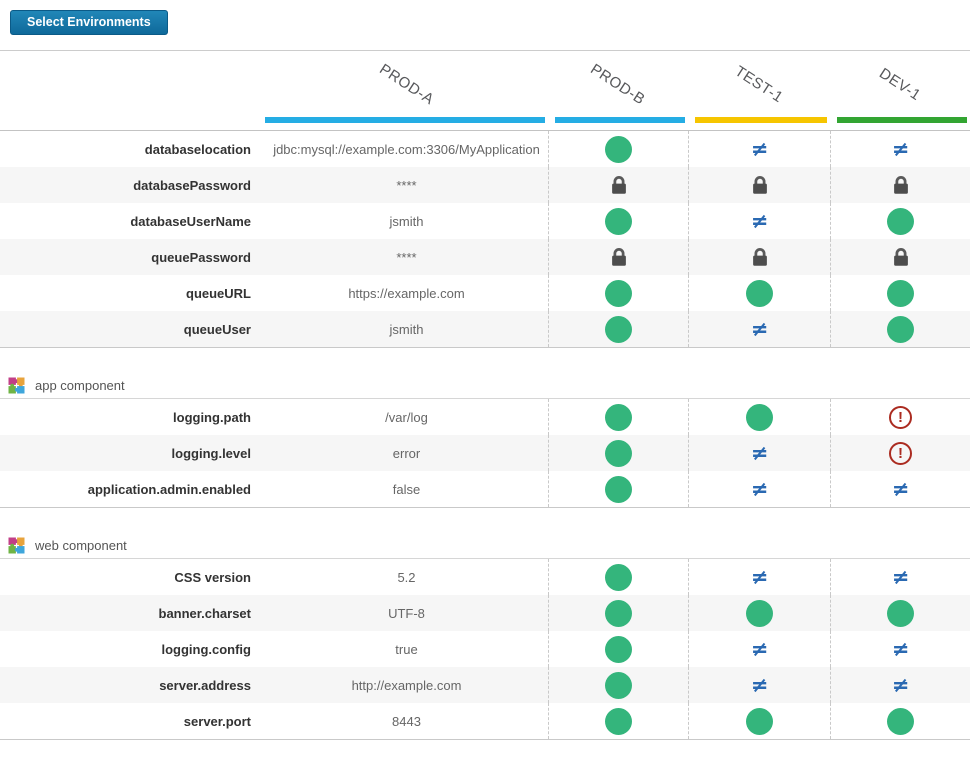 The width and height of the screenshot is (970, 759). What do you see at coordinates (406, 417) in the screenshot?
I see `property-value: /var/log` at bounding box center [406, 417].